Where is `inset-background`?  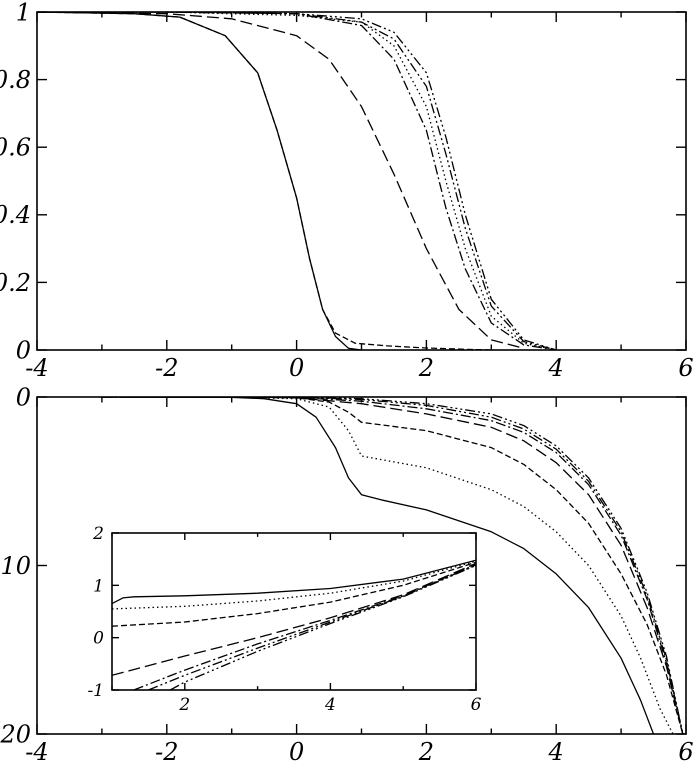 inset-background is located at coordinates (294, 611).